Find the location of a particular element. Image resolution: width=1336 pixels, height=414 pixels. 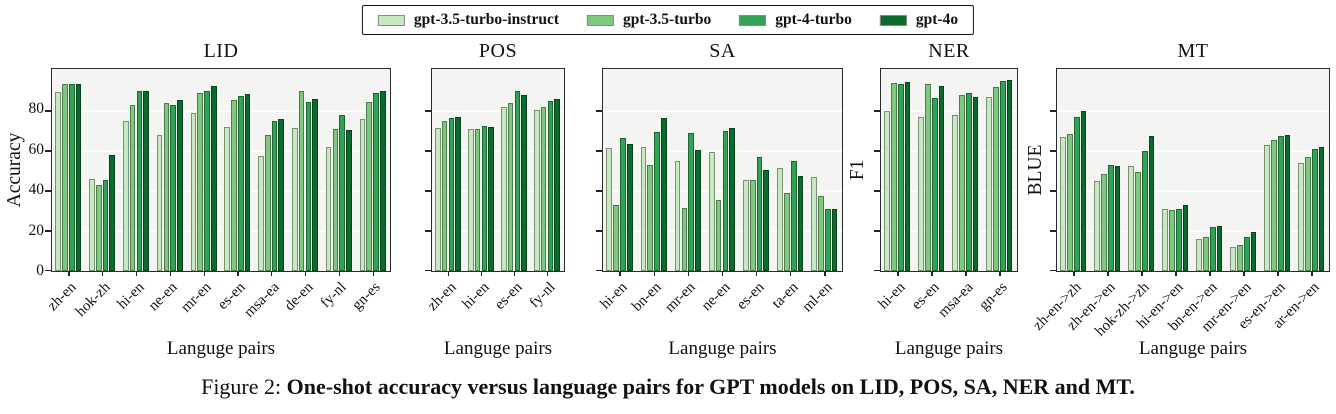

x-tick-label: es-en is located at coordinates (750, 296).